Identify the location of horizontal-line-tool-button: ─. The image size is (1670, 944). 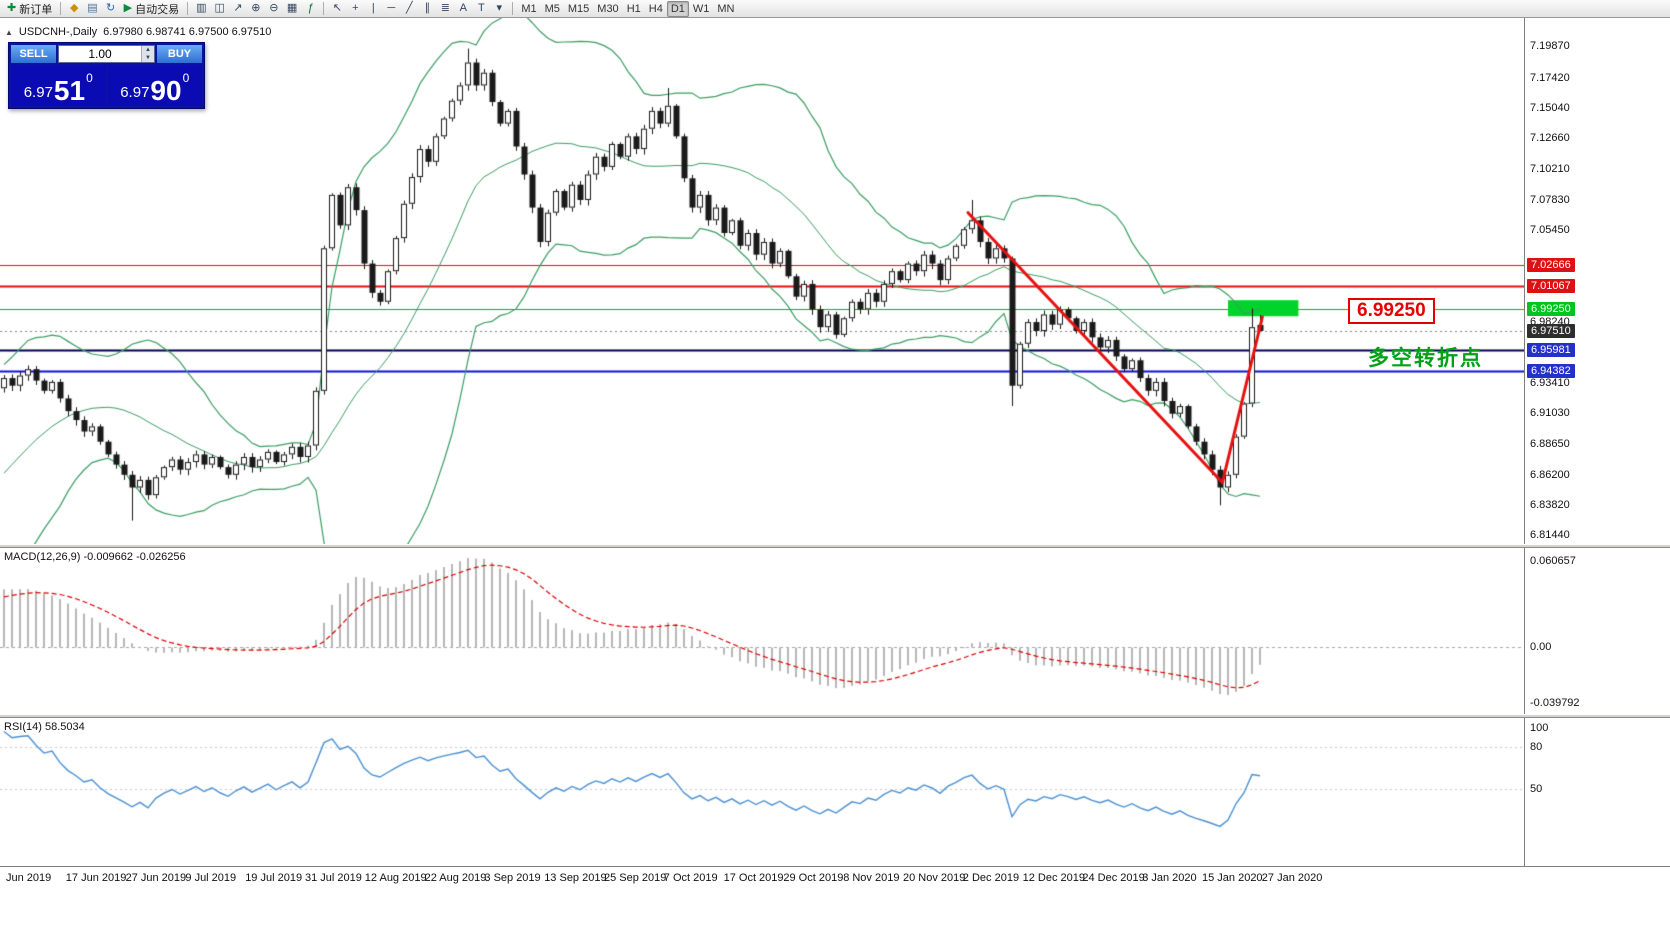
(391, 9).